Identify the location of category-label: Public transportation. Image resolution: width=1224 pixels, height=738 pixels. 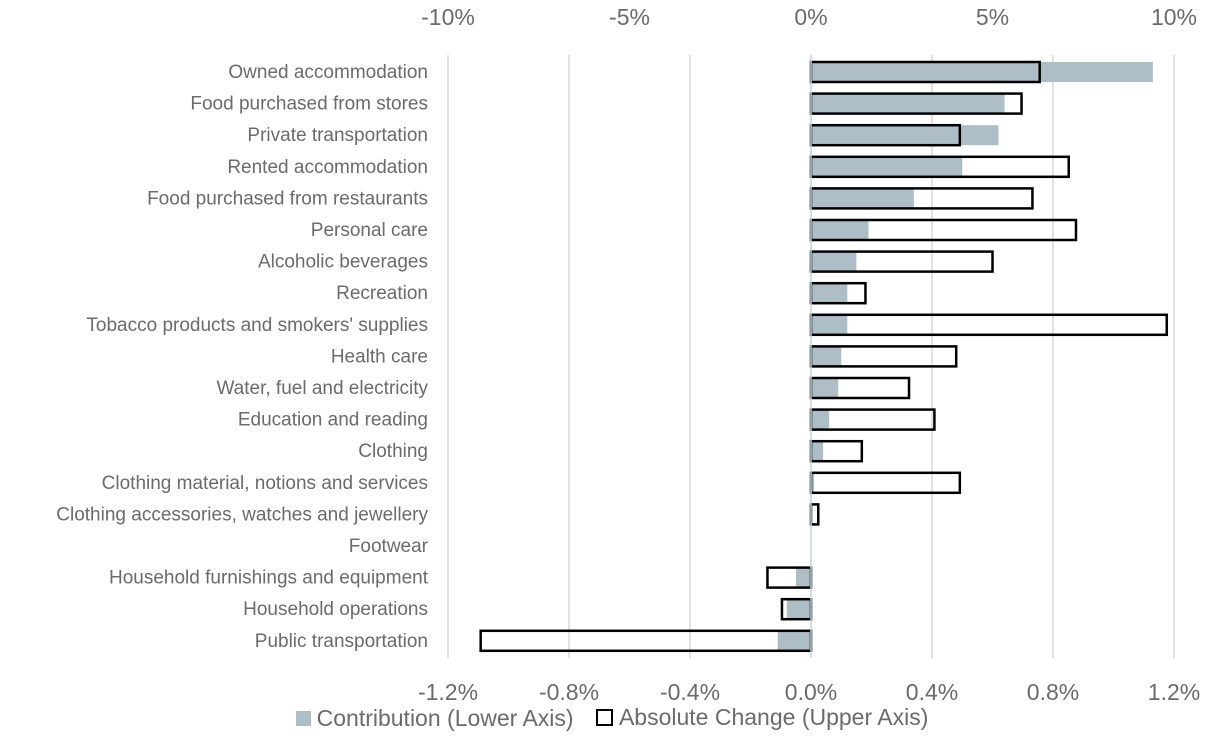
(341, 641).